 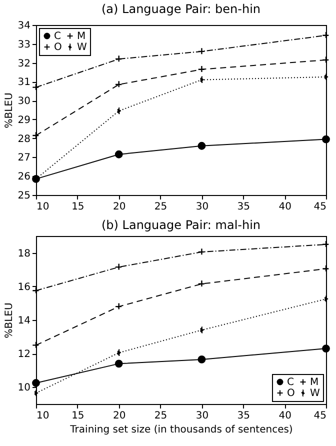 What do you see at coordinates (24, 388) in the screenshot?
I see `y-tick-label: 10` at bounding box center [24, 388].